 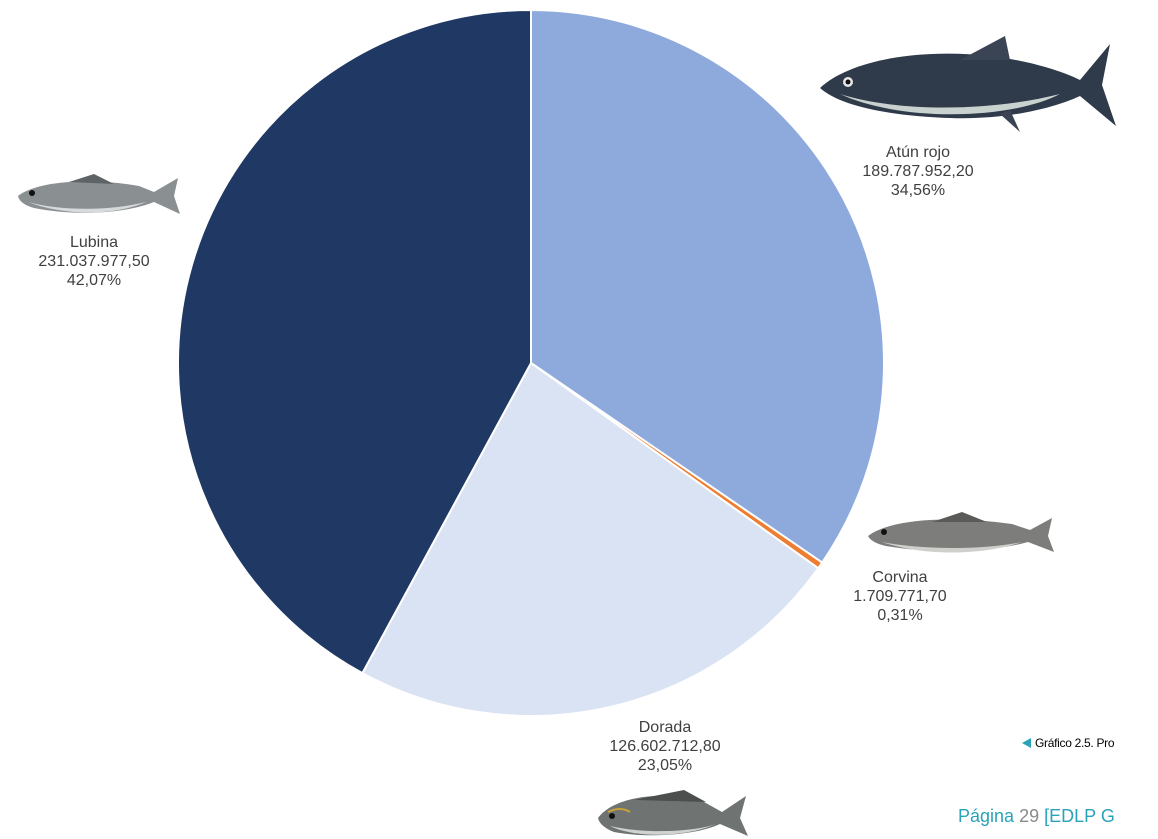 What do you see at coordinates (665, 727) in the screenshot?
I see `slice-name: Dorada` at bounding box center [665, 727].